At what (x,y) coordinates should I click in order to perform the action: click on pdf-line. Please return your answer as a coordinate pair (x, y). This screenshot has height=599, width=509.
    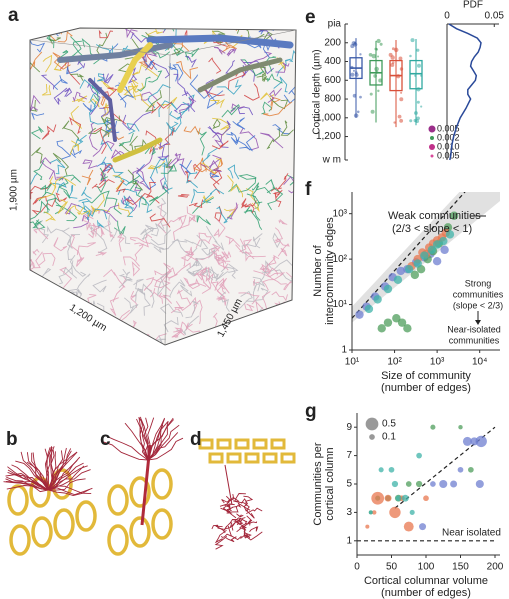
    Looking at the image, I should click on (465, 92).